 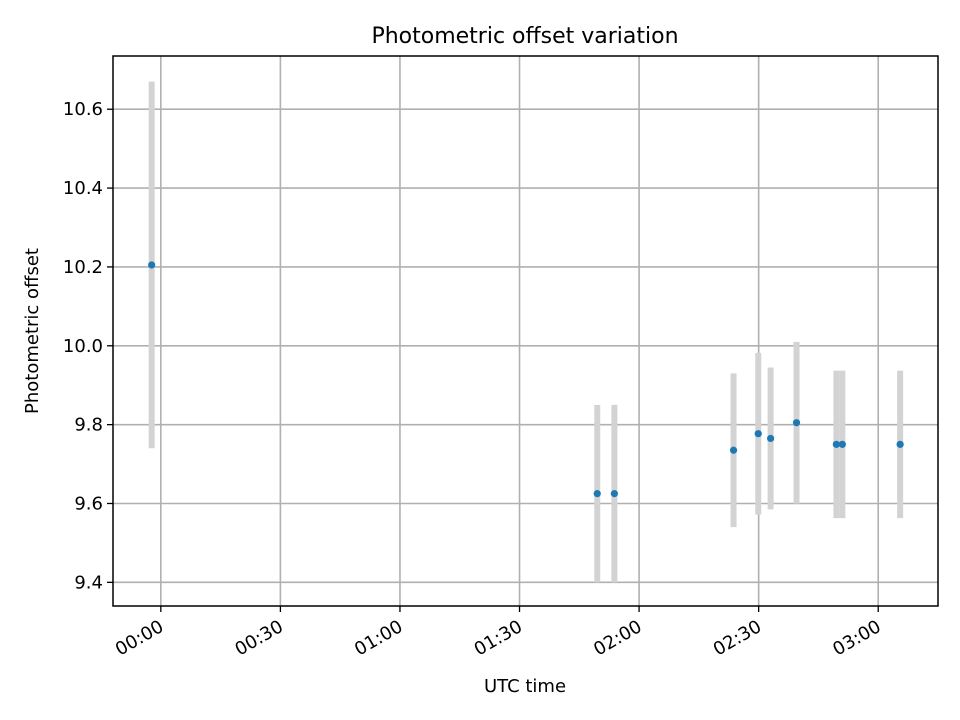 I want to click on y-tick-label: 10.2, so click(x=83, y=267).